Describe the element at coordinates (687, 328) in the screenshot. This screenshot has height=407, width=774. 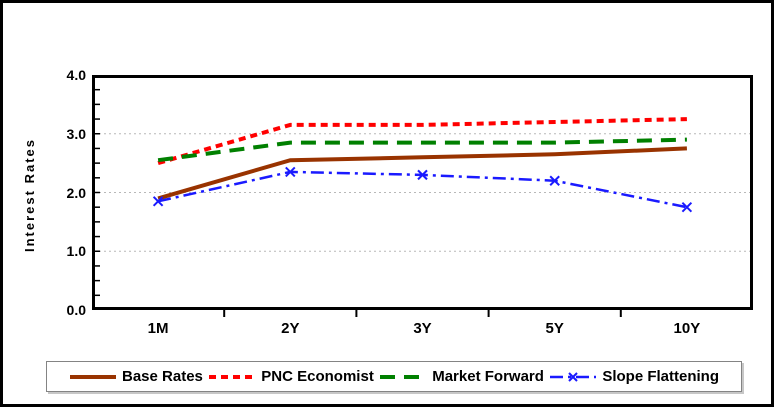
I see `x-tick-label-10Y: 10Y` at that location.